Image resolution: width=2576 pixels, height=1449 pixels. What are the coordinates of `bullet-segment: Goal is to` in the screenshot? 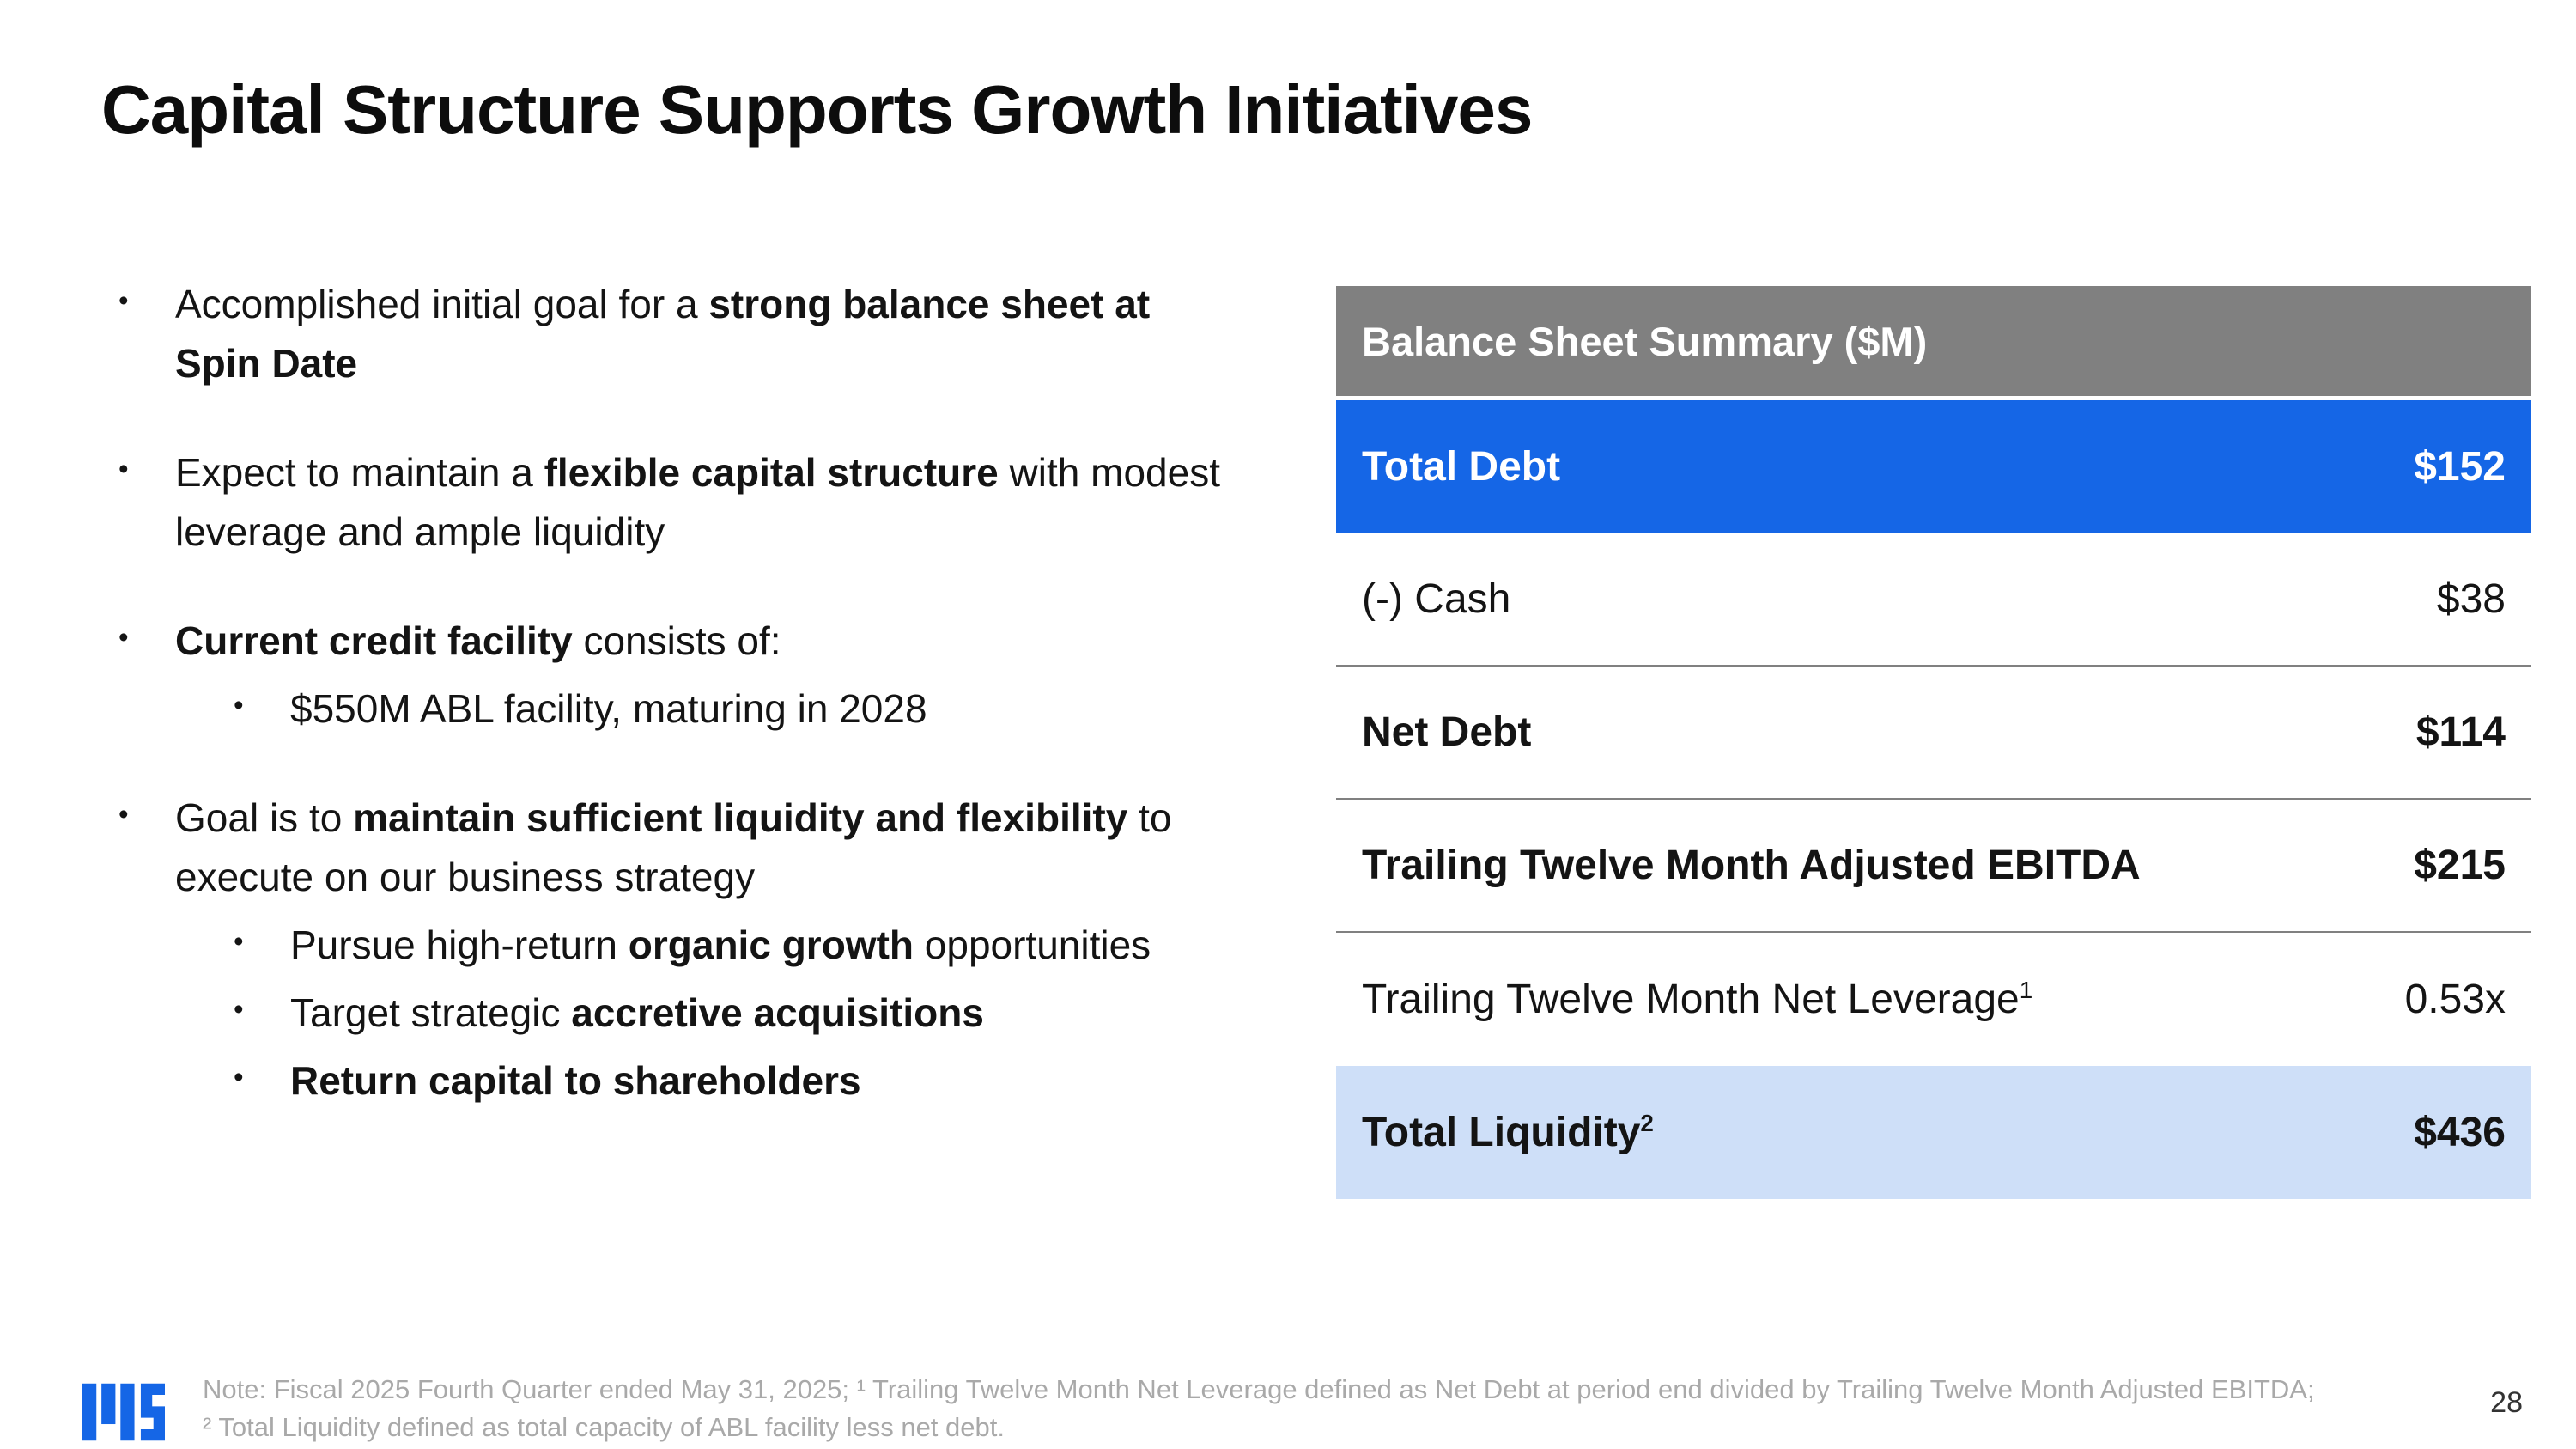 It's located at (264, 817).